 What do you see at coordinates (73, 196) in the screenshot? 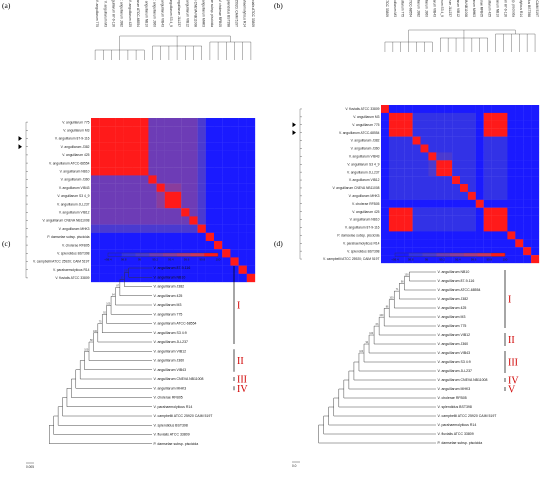
I see `heatmap-row-label: V. anguillarum S3 4_9` at bounding box center [73, 196].